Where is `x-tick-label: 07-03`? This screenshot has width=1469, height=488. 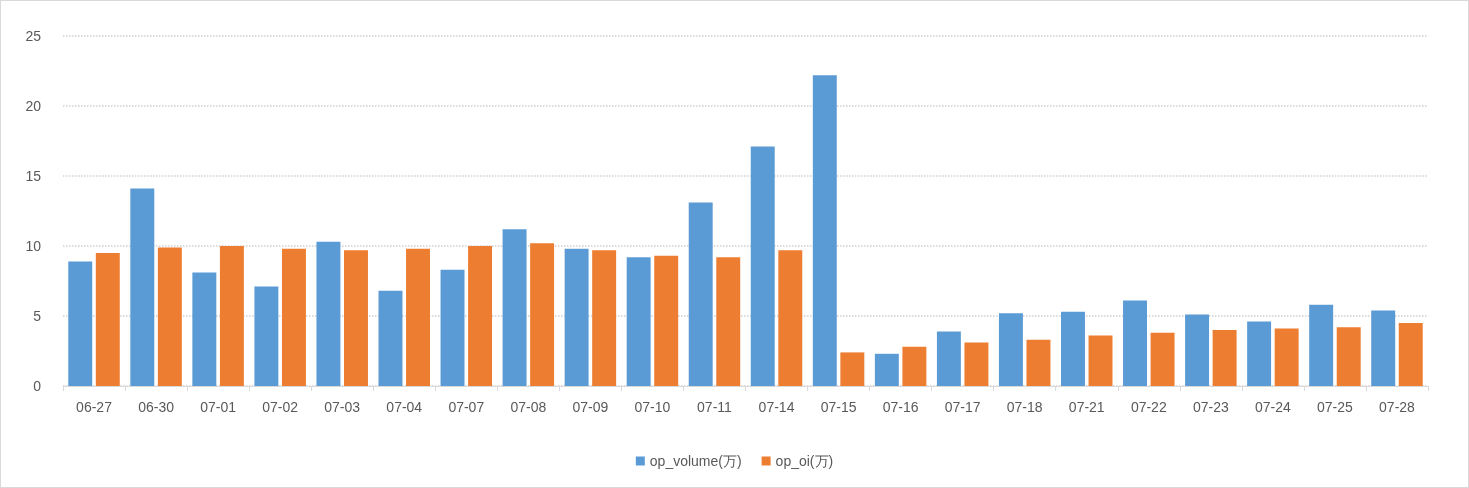 x-tick-label: 07-03 is located at coordinates (342, 407).